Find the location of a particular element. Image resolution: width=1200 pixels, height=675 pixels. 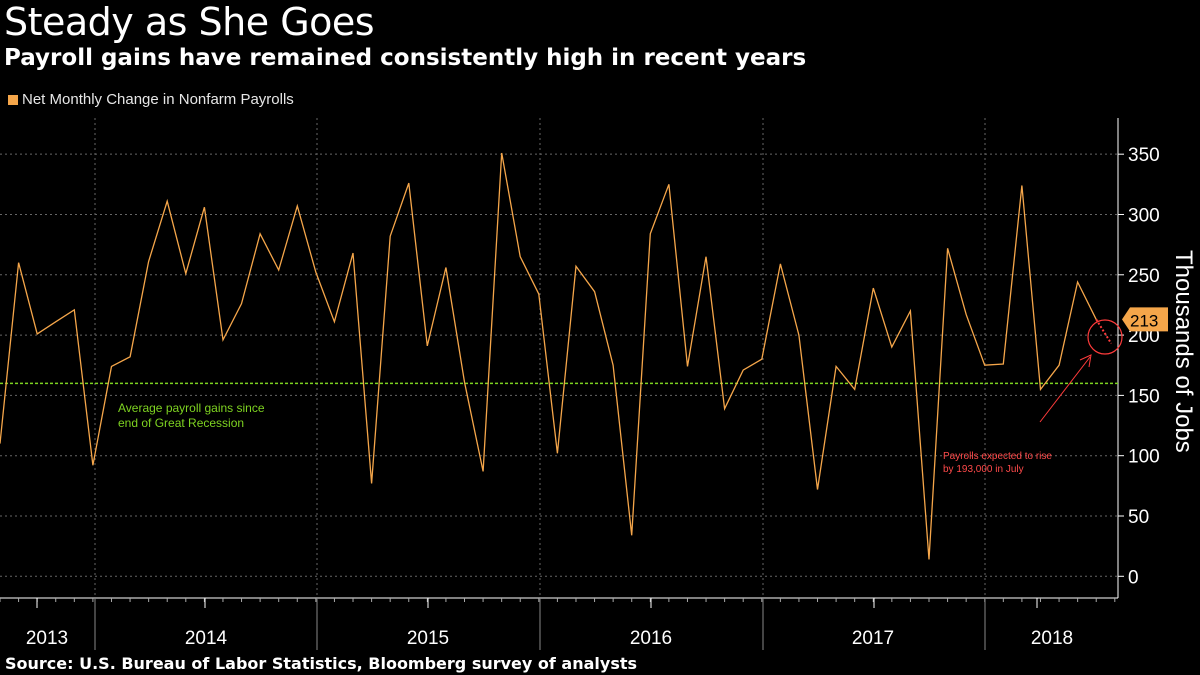

annotation-arrow is located at coordinates (1065, 389).